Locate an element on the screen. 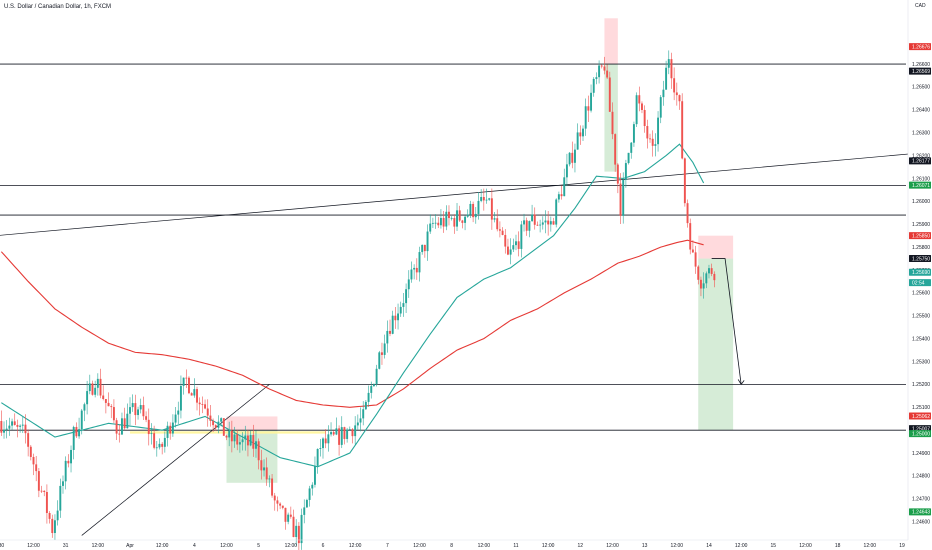 Image resolution: width=932 pixels, height=550 pixels. price-tag-box is located at coordinates (920, 416).